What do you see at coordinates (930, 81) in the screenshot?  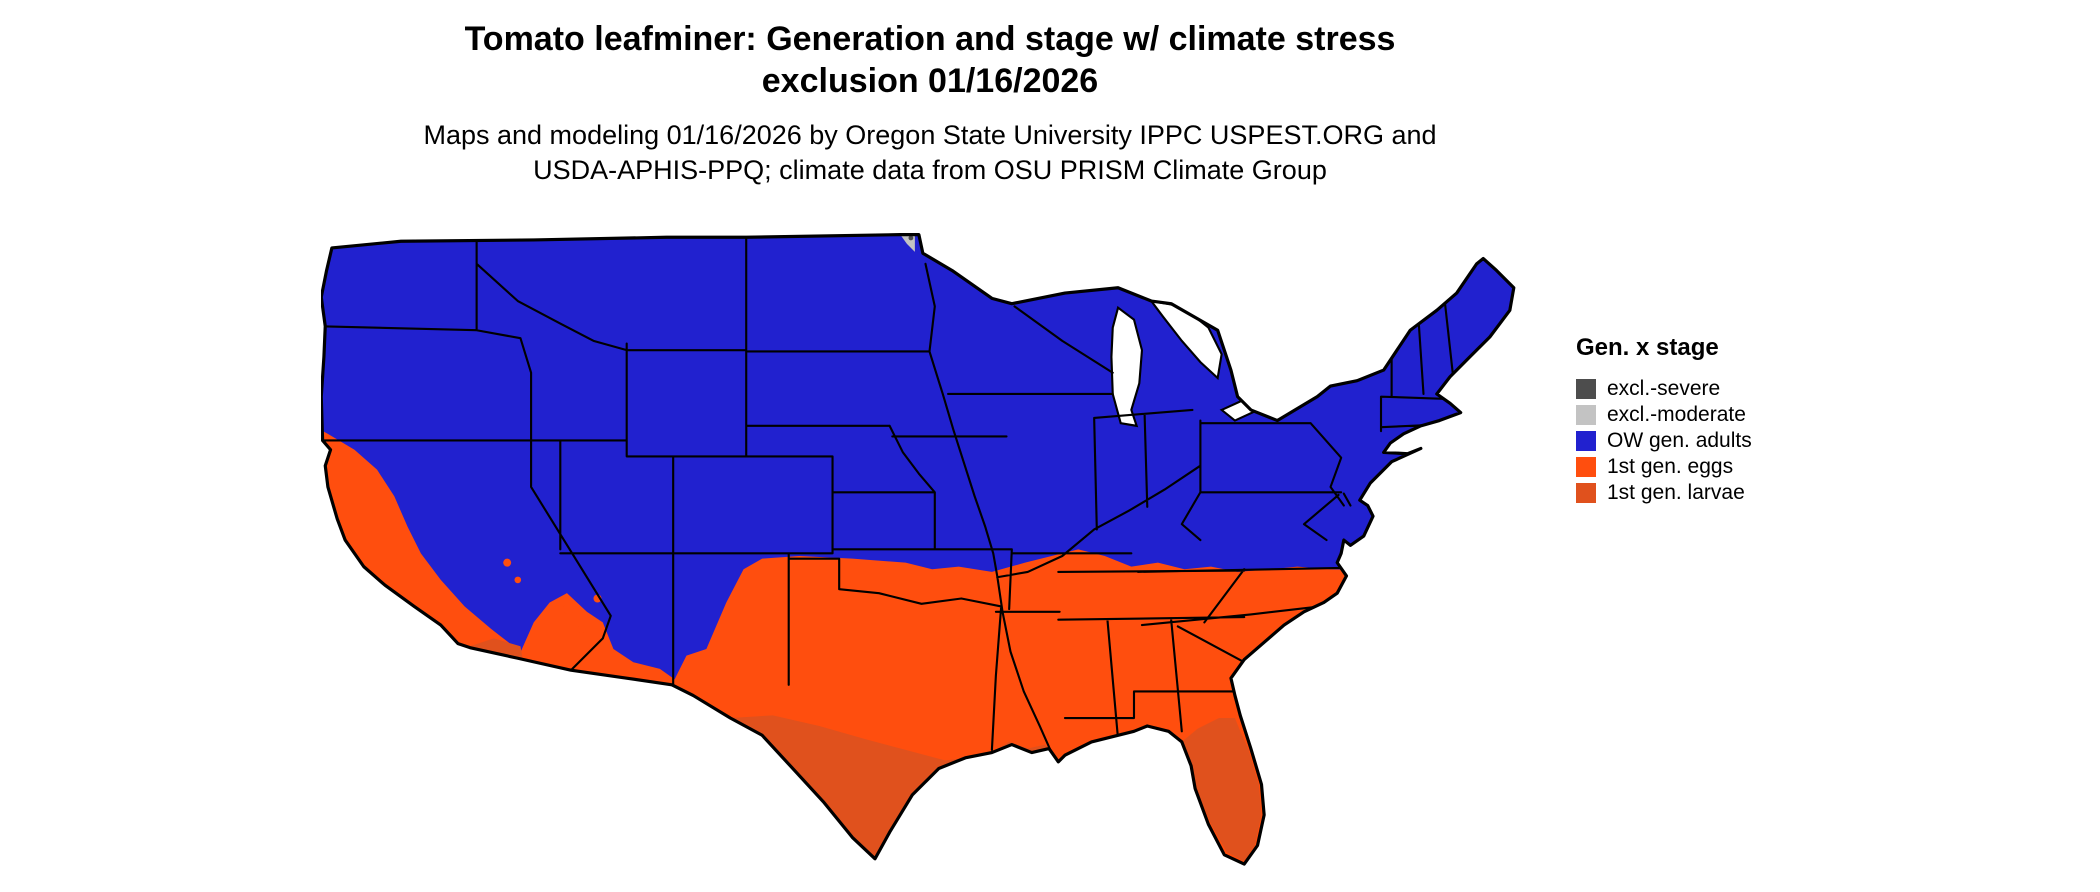 I see `map-title-line2: exclusion 01/16/2026` at bounding box center [930, 81].